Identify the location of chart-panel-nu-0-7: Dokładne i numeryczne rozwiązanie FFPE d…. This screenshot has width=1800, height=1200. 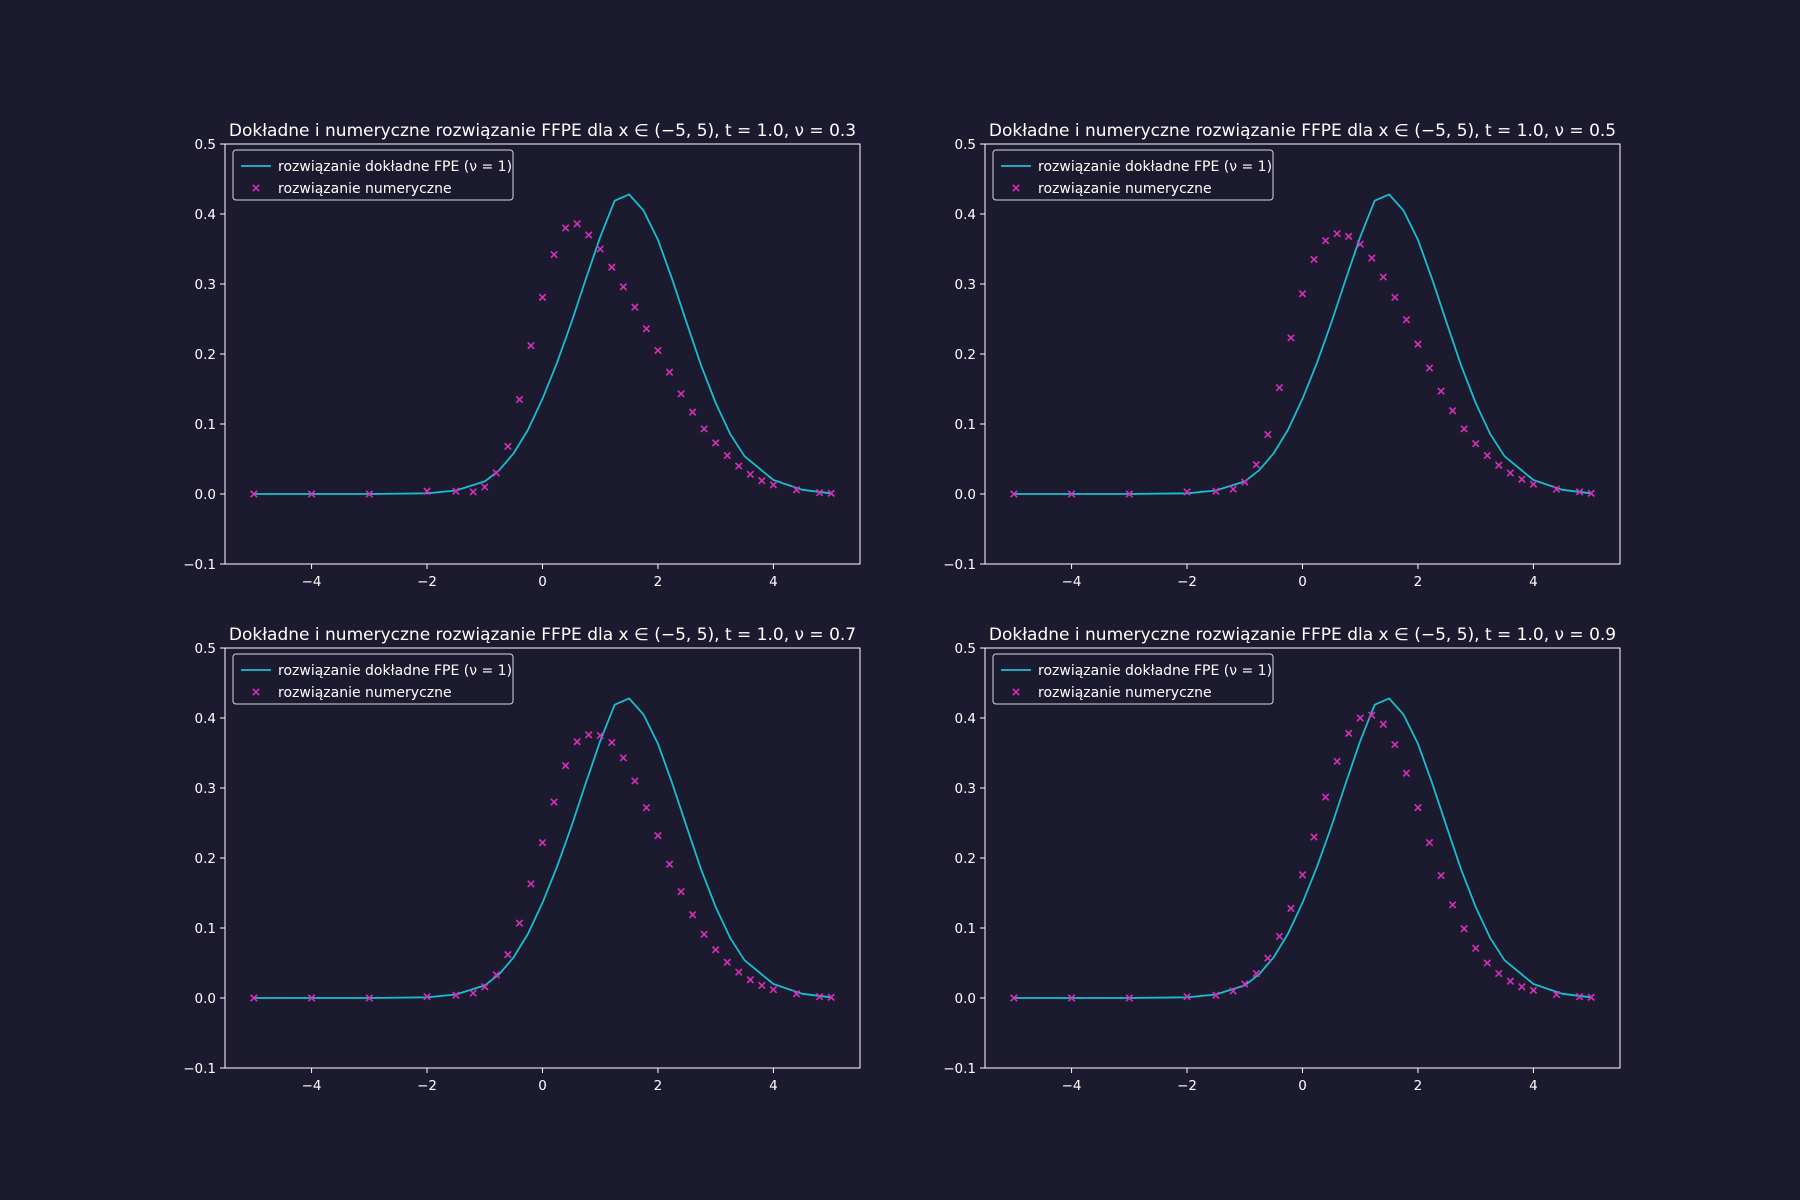
(522, 859).